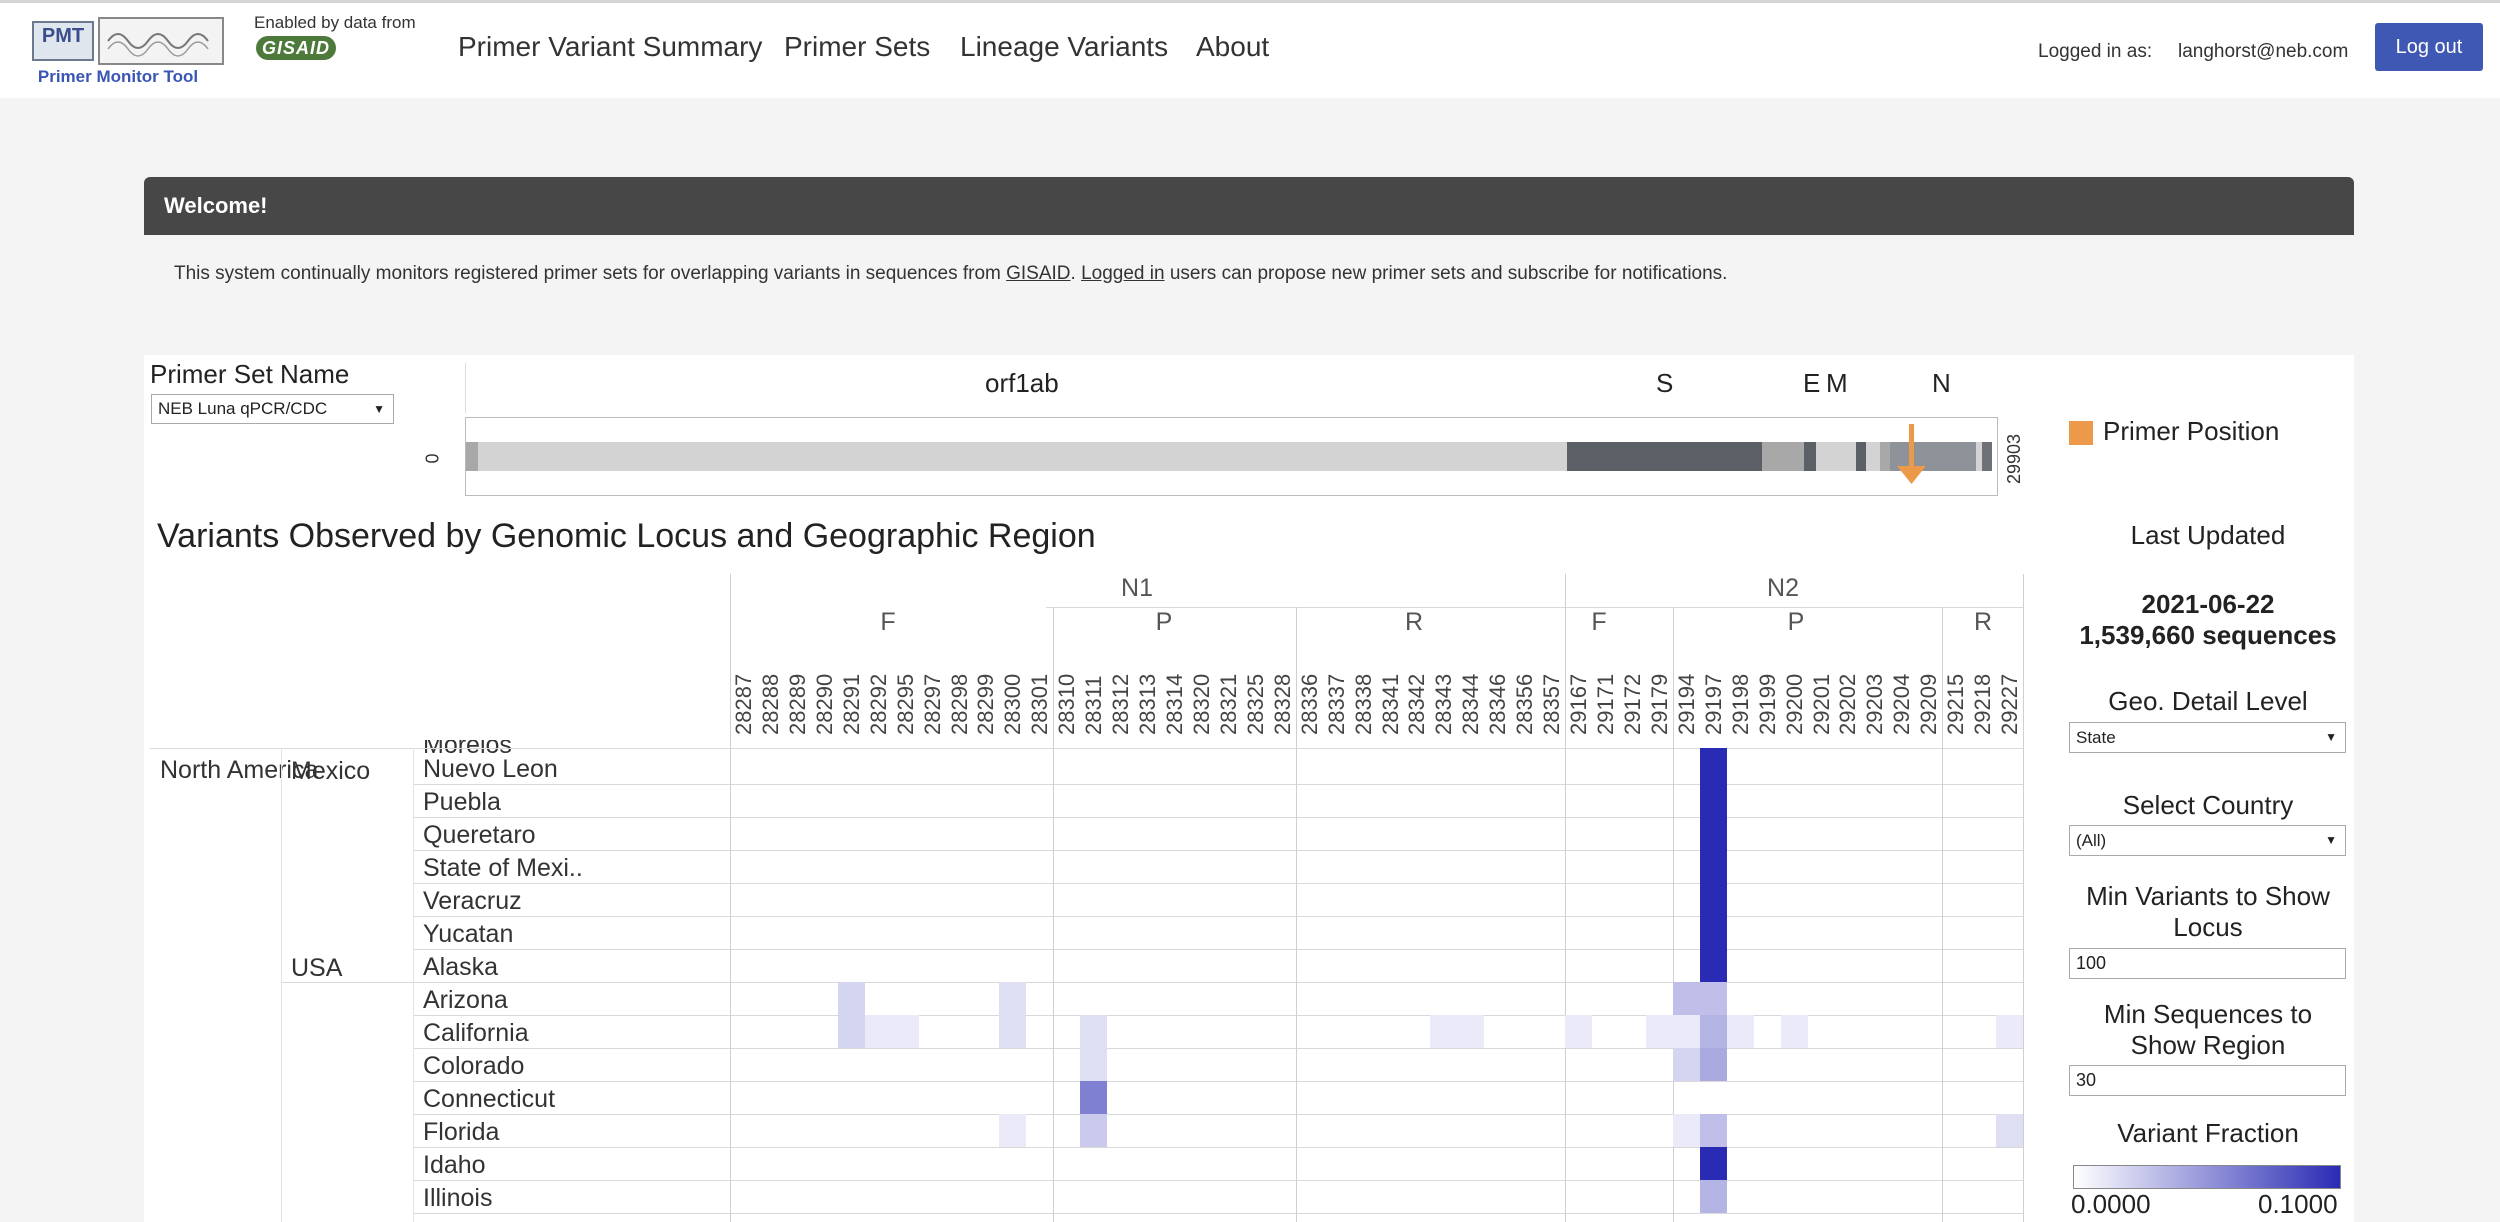  I want to click on region-row-label: Florida, so click(461, 1132).